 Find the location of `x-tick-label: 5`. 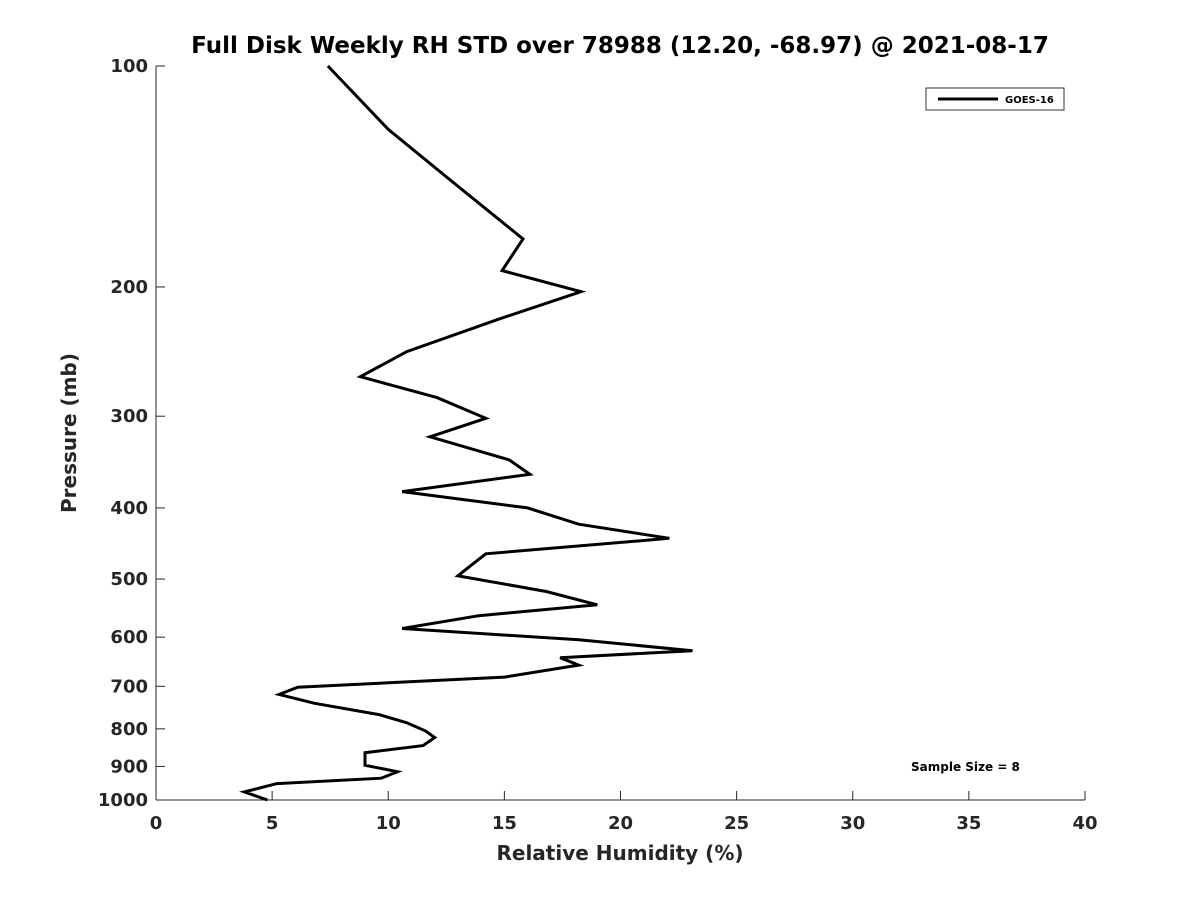

x-tick-label: 5 is located at coordinates (272, 823).